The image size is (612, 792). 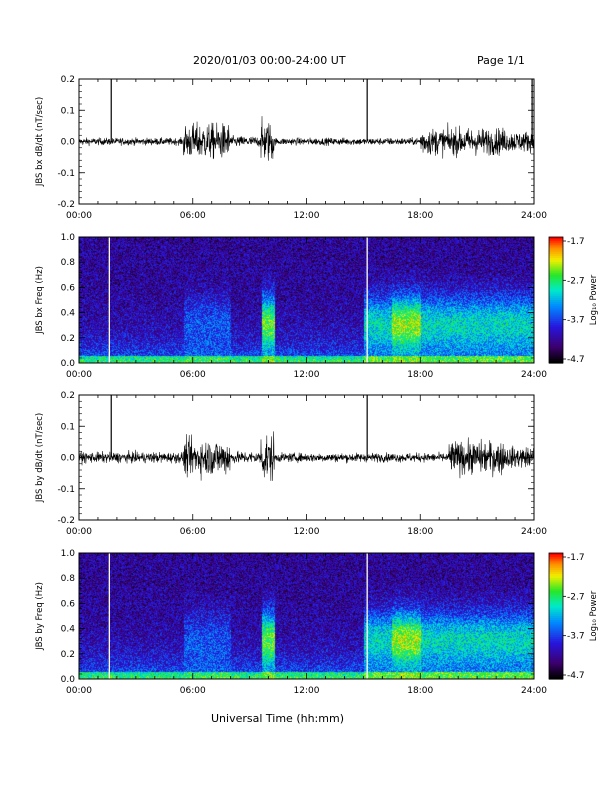 I want to click on y-axis-label: JBS bx Freq (Hz), so click(x=40, y=300).